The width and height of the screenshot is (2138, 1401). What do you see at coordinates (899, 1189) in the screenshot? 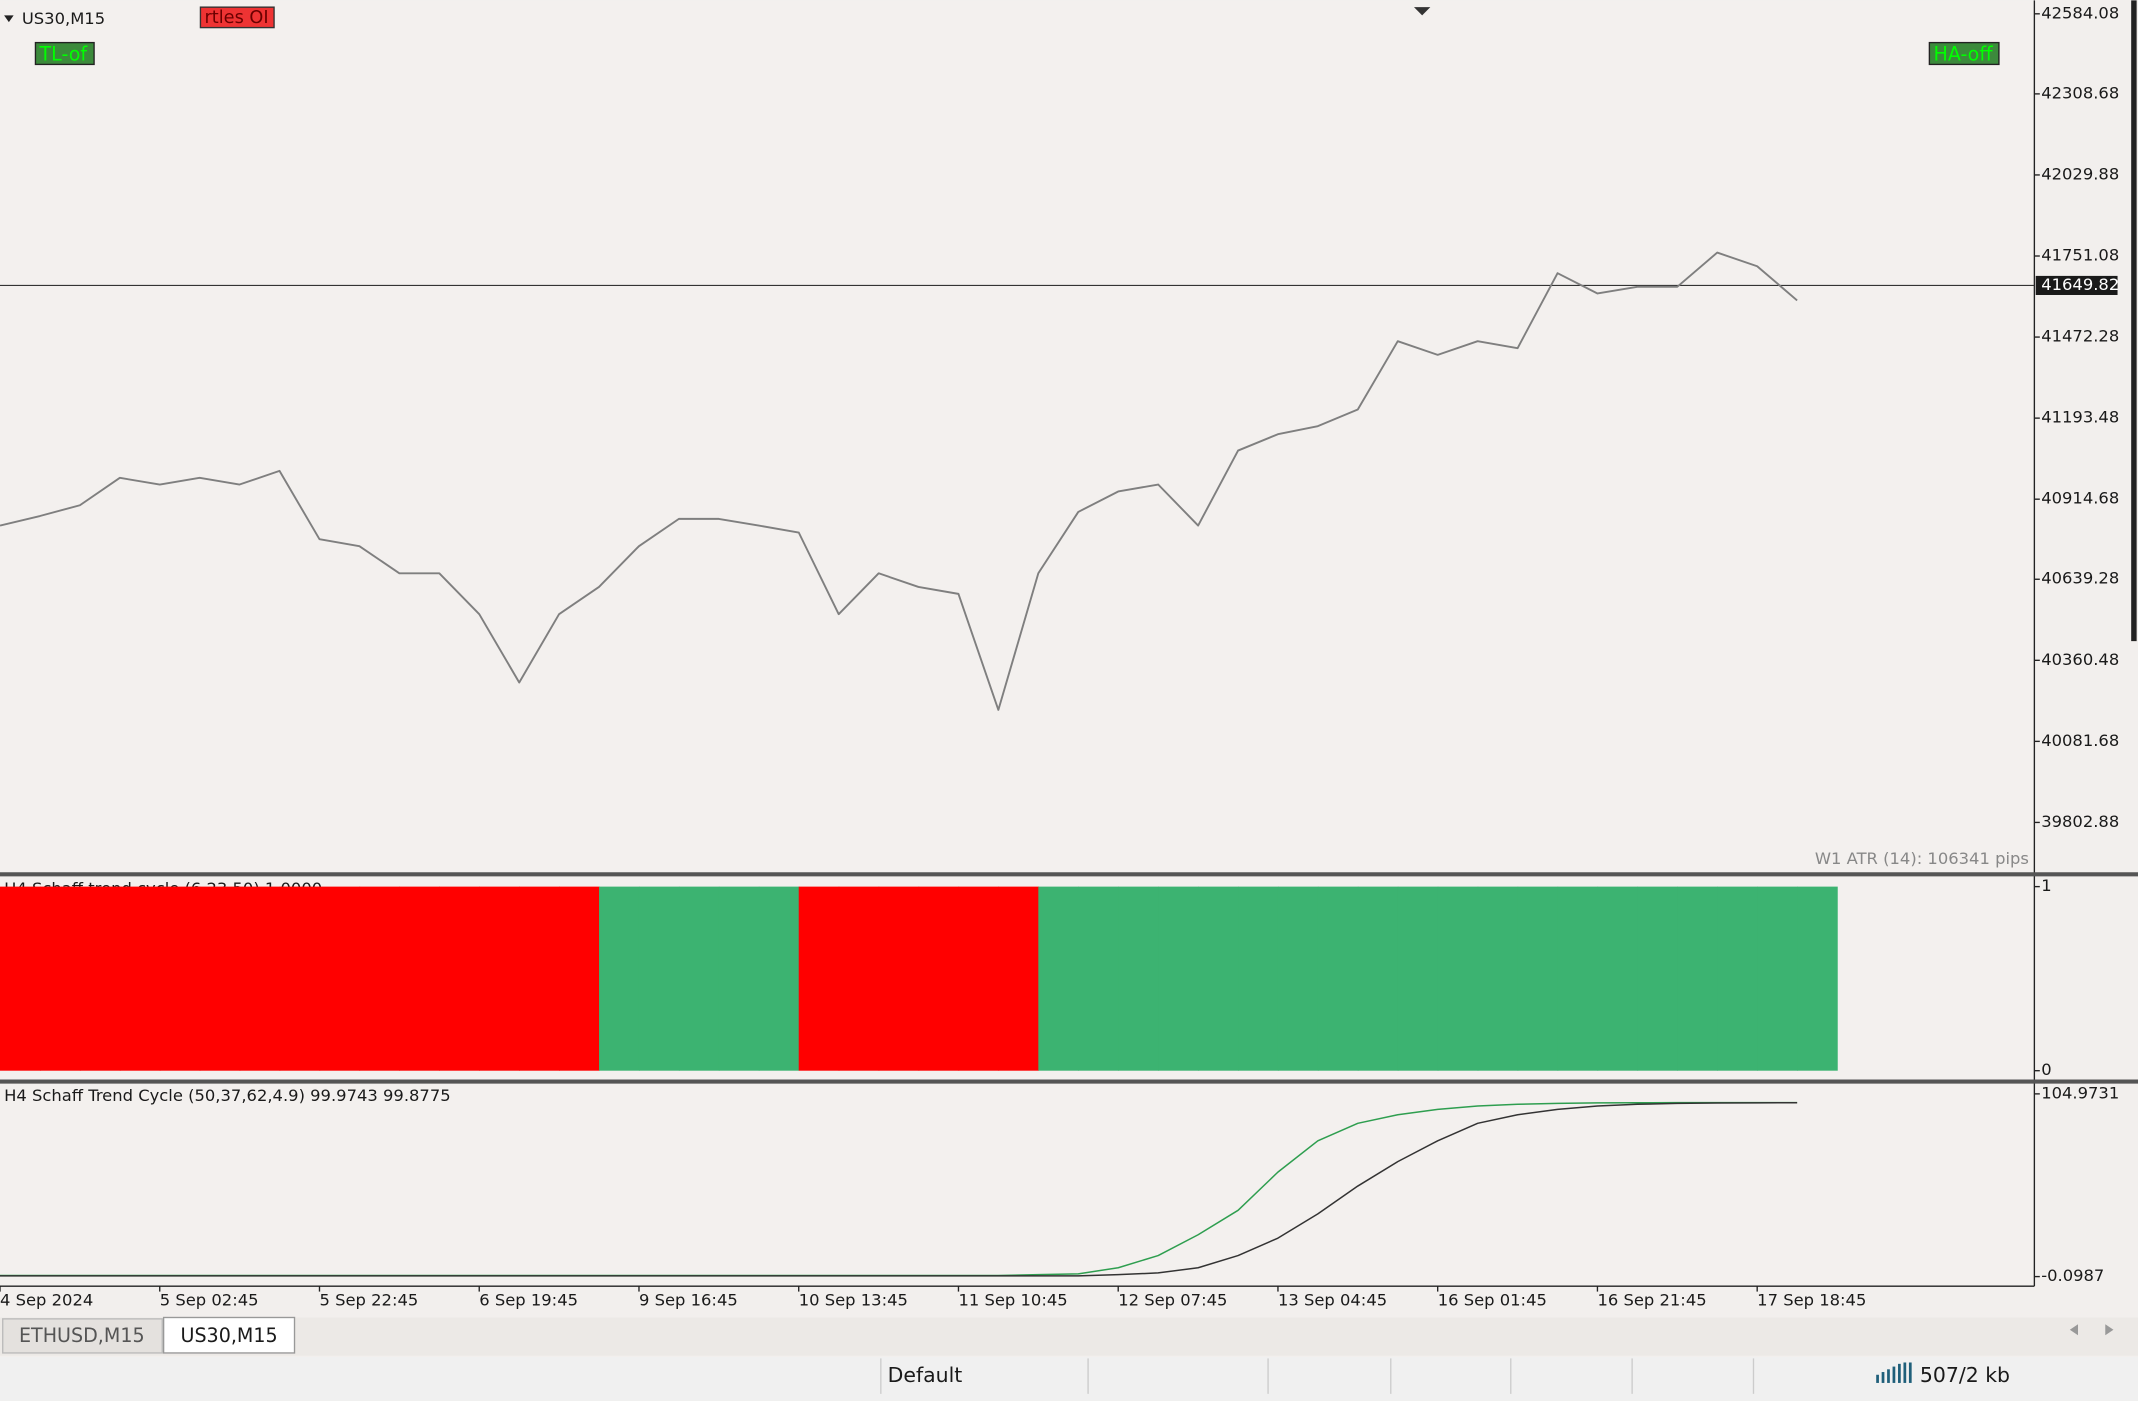
I see `series-line` at bounding box center [899, 1189].